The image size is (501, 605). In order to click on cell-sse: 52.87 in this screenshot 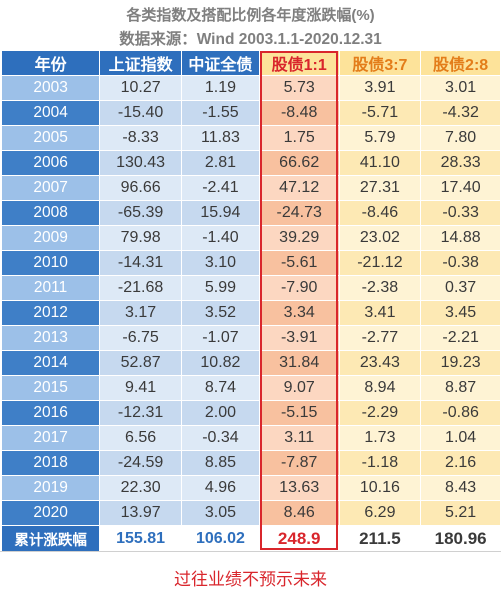, I will do `click(140, 363)`.